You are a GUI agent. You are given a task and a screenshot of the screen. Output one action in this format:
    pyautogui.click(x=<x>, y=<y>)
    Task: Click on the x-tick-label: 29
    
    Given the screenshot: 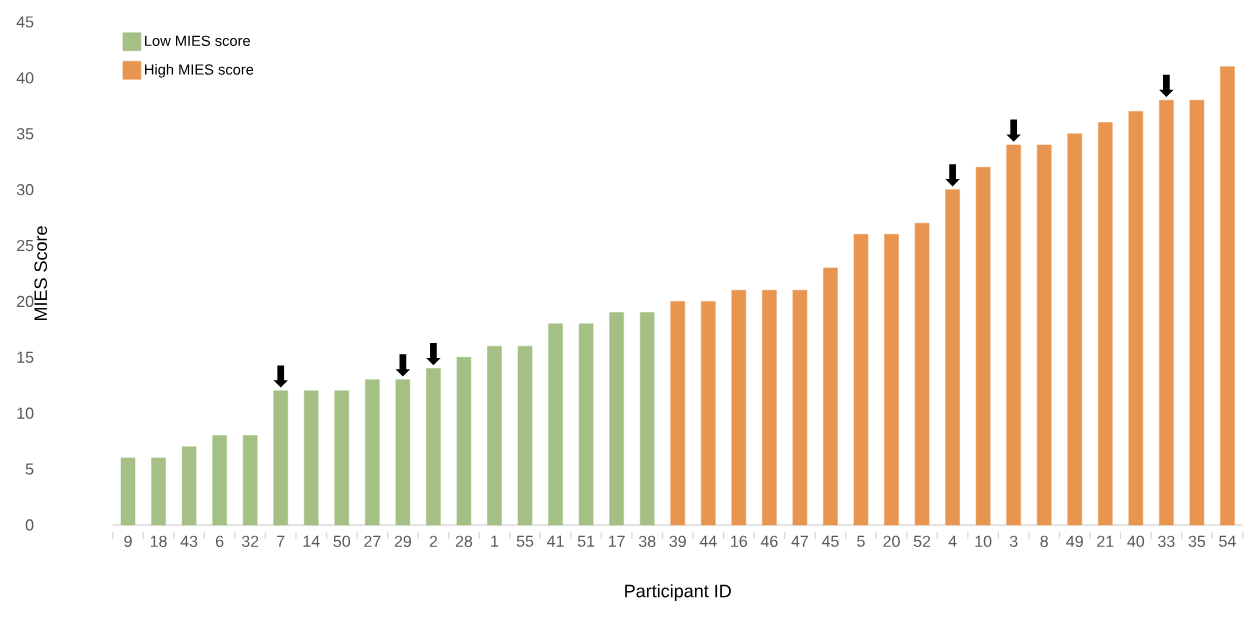 What is the action you would take?
    pyautogui.click(x=402, y=541)
    